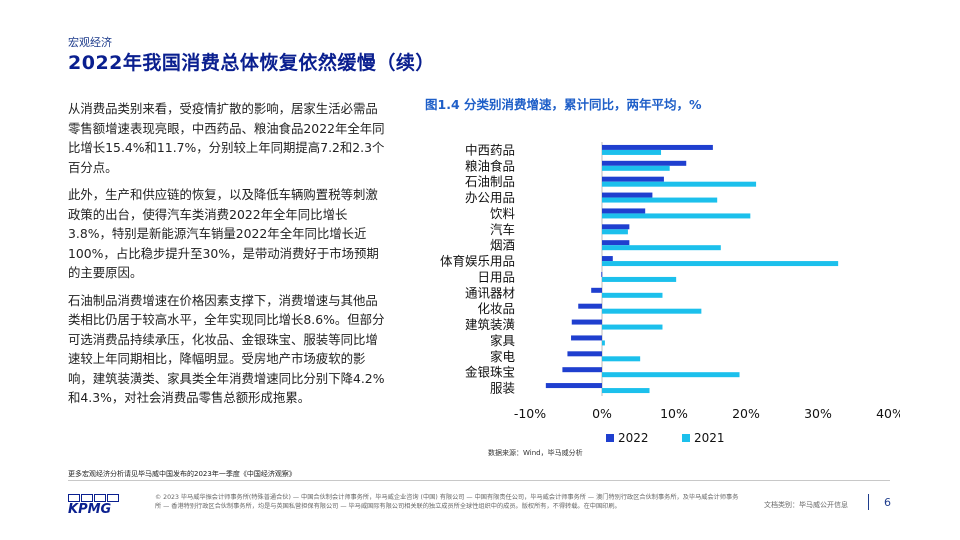 Image resolution: width=960 pixels, height=540 pixels. Describe the element at coordinates (503, 356) in the screenshot. I see `category-label: 家电` at that location.